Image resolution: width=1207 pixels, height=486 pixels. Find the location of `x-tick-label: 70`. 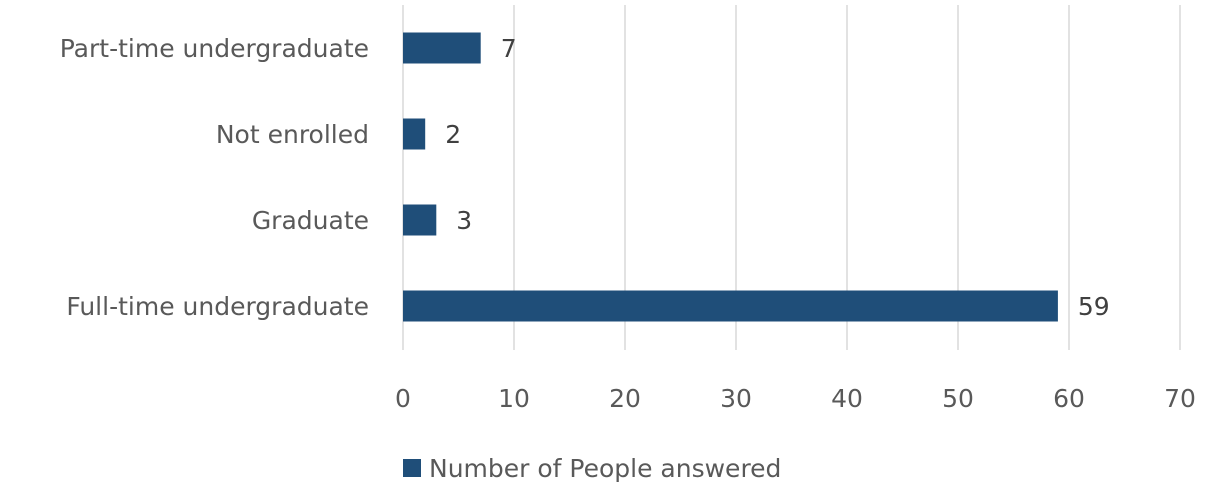

x-tick-label: 70 is located at coordinates (1180, 398).